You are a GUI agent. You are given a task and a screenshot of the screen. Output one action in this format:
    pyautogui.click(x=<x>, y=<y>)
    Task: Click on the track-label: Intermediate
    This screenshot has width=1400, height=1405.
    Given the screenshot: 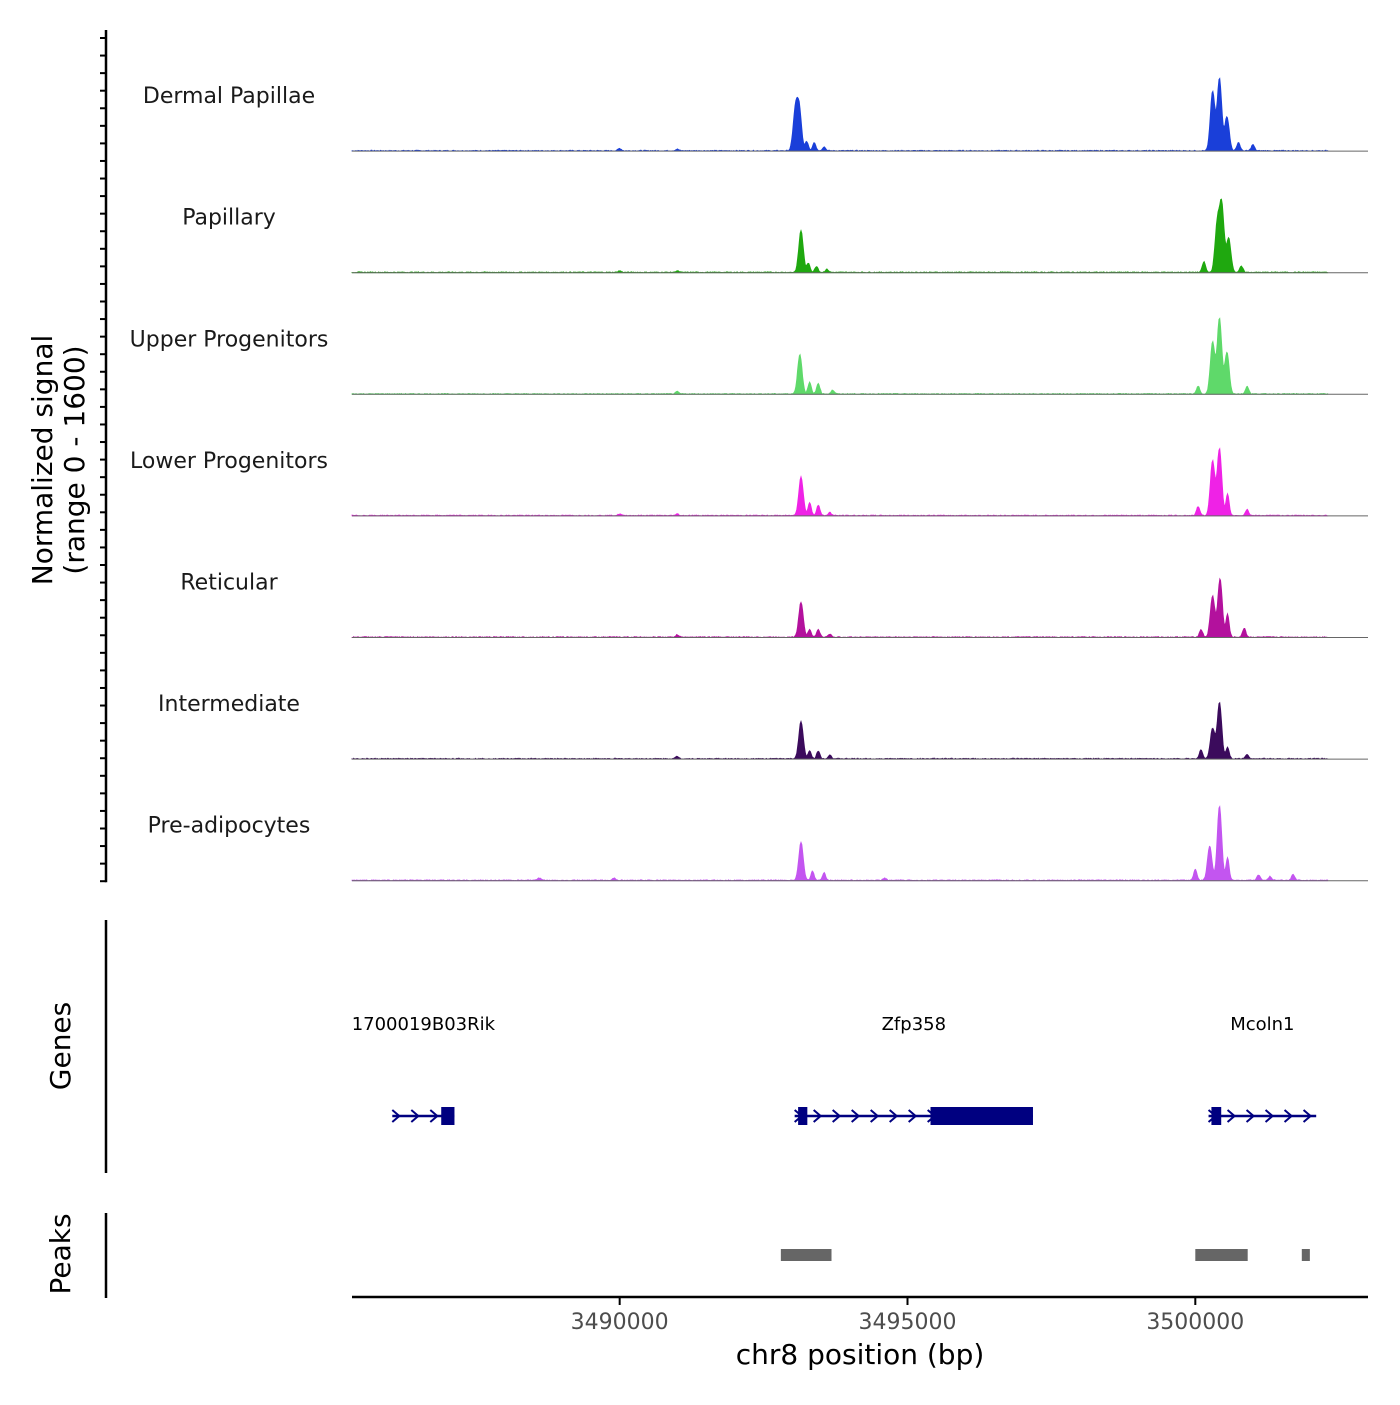 What is the action you would take?
    pyautogui.click(x=229, y=704)
    